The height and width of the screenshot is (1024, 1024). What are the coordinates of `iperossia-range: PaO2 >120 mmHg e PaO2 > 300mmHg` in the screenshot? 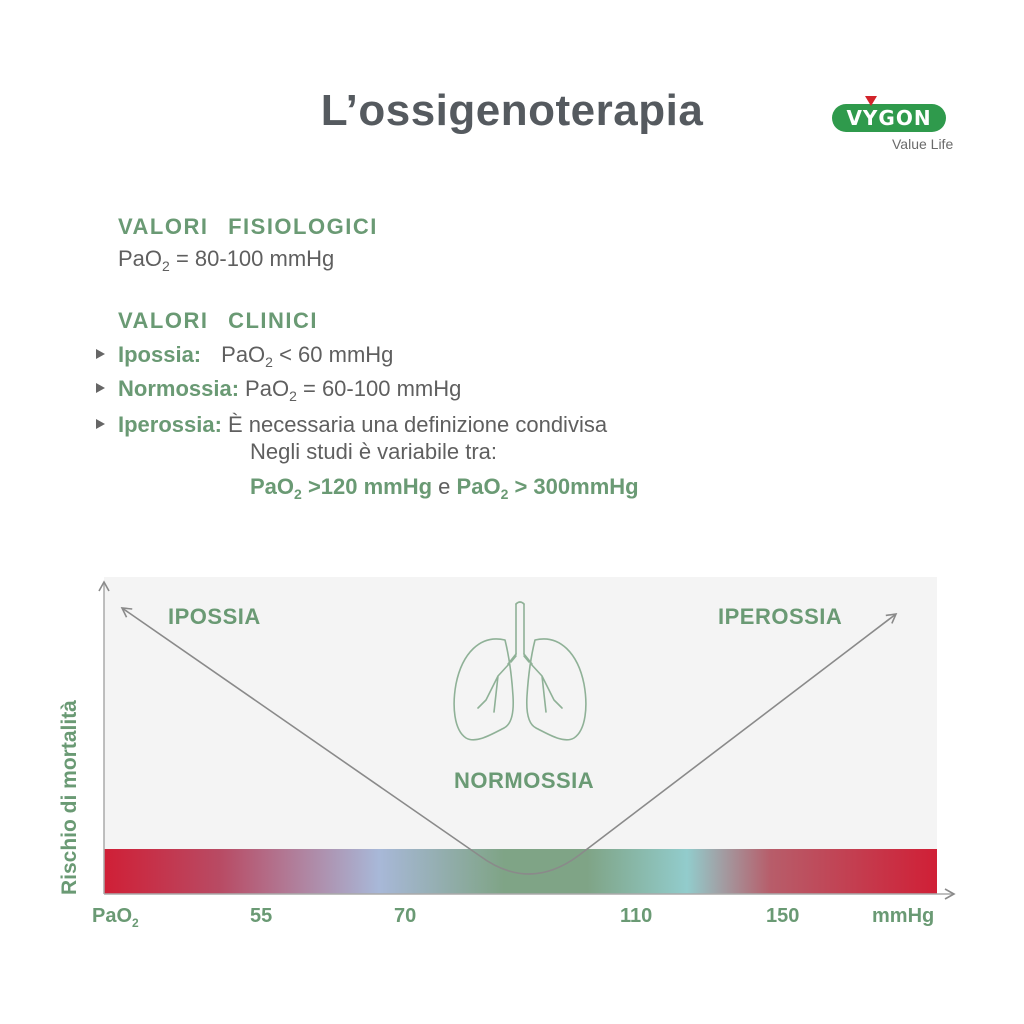 It's located at (444, 488).